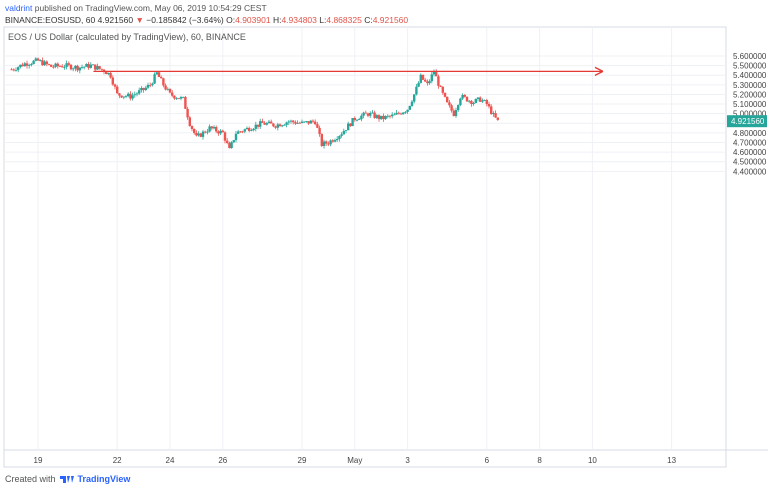  Describe the element at coordinates (104, 479) in the screenshot. I see `tradingview-brand: TradingView` at that location.